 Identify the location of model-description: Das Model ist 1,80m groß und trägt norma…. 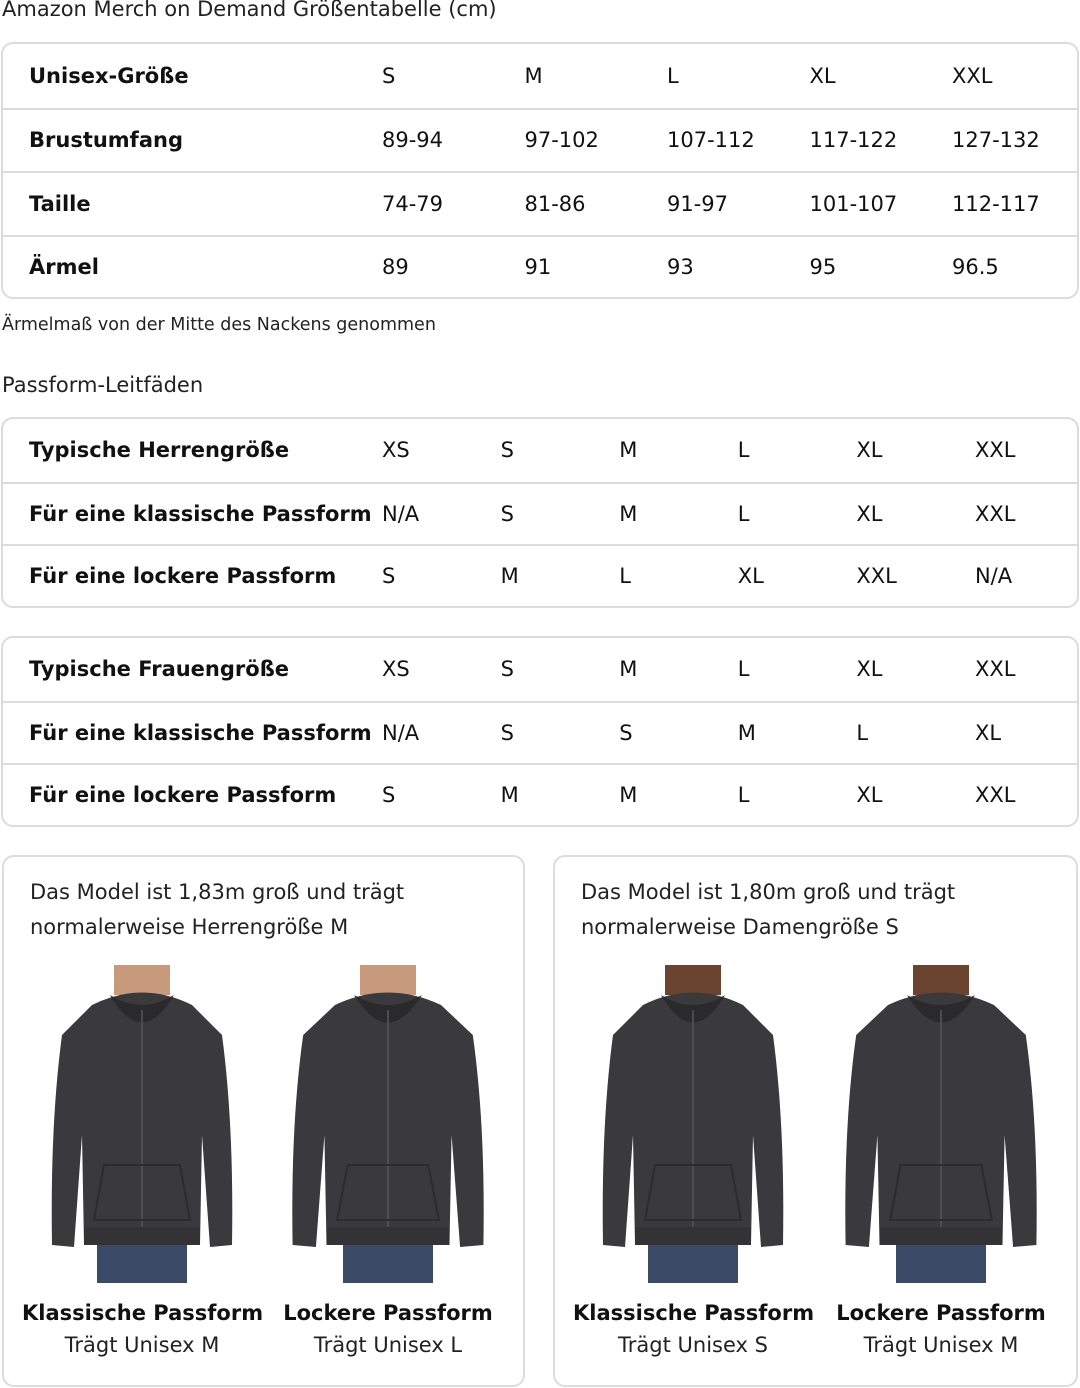
(768, 909).